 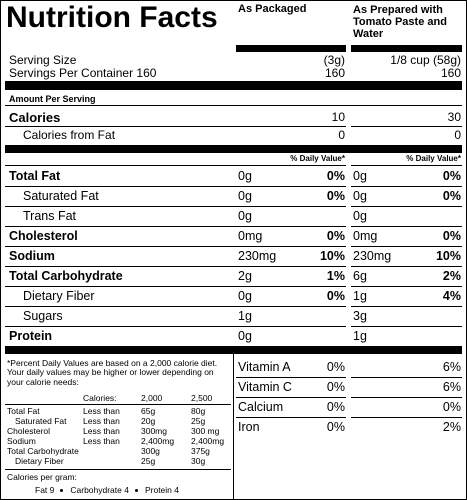 What do you see at coordinates (43, 236) in the screenshot?
I see `nutrient-name: Cholesterol` at bounding box center [43, 236].